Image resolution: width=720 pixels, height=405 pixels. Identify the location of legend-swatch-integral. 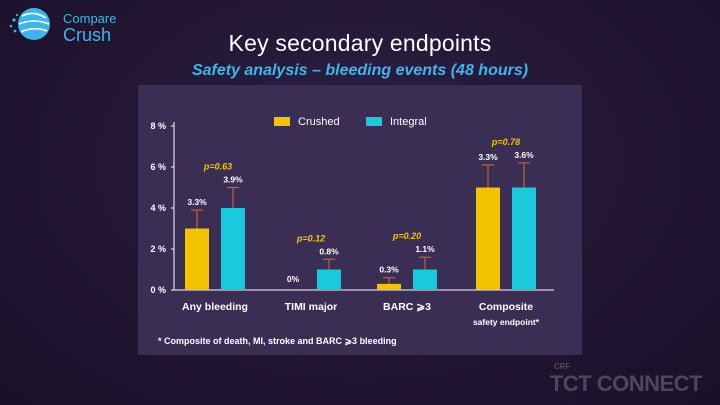
(374, 121).